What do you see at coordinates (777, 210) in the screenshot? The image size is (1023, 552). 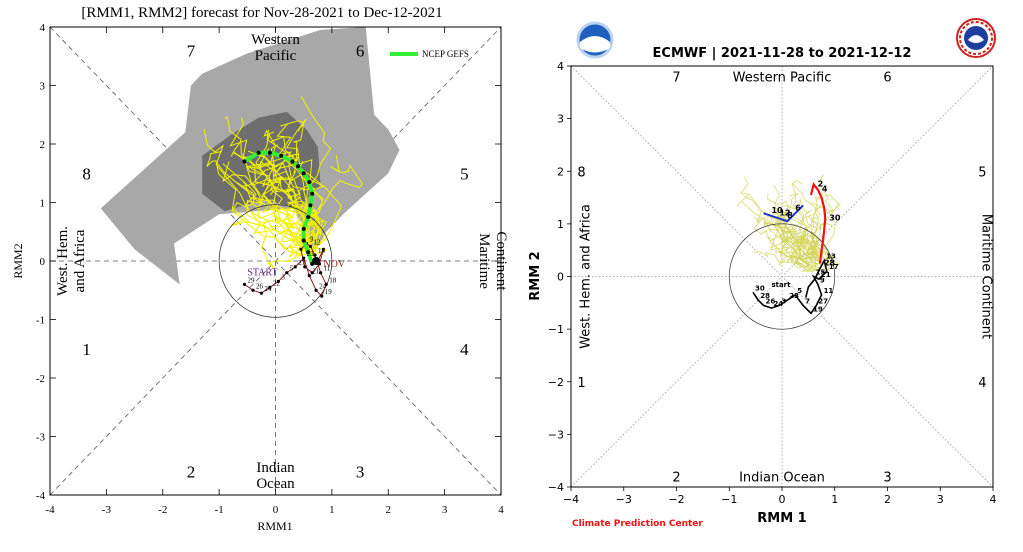 I see `forecast-day-label: 10` at bounding box center [777, 210].